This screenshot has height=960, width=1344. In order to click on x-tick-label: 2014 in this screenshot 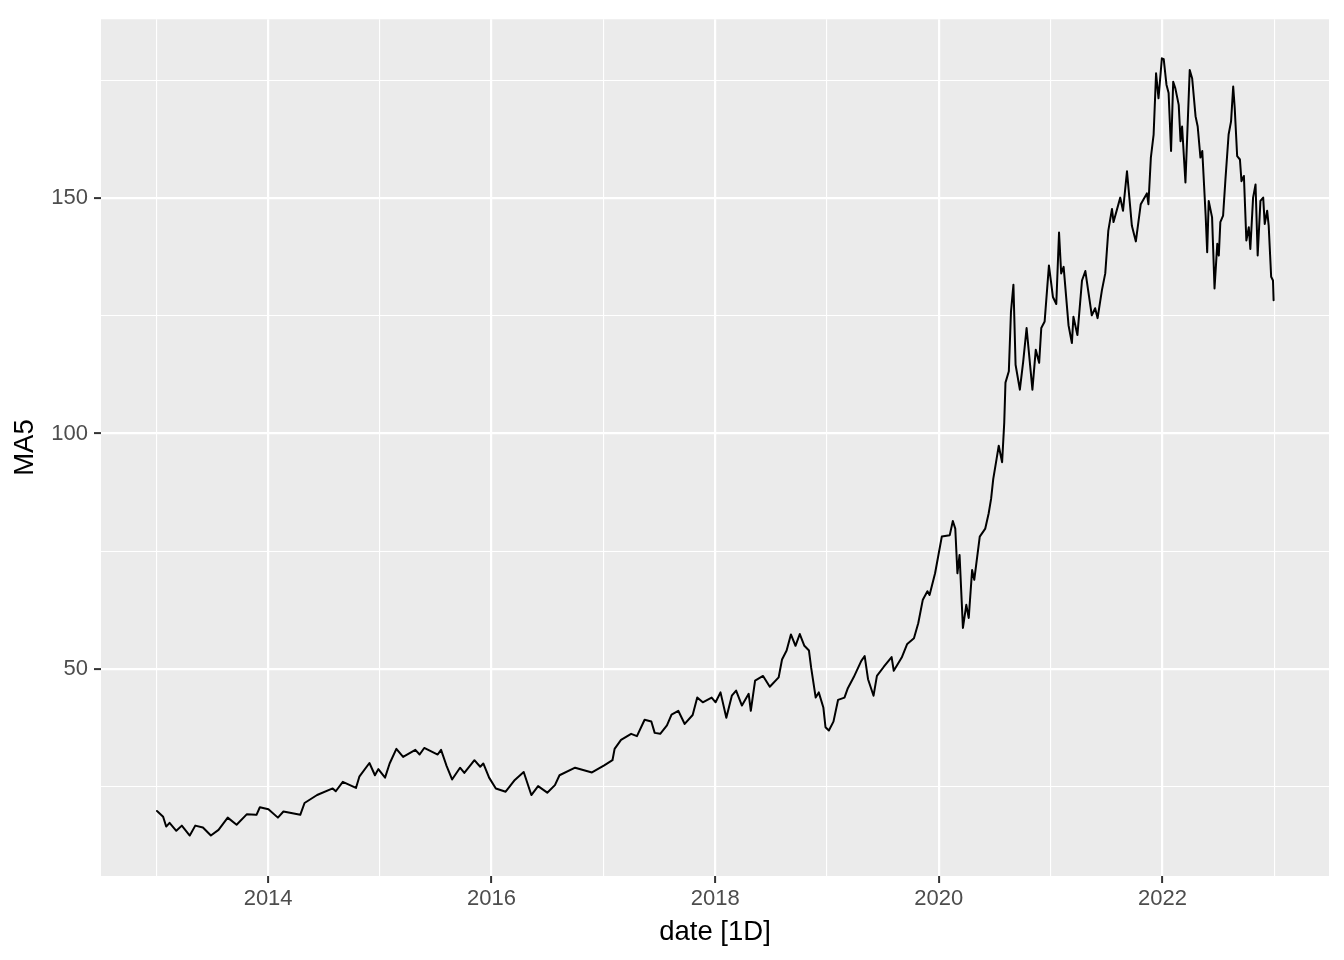, I will do `click(268, 898)`.